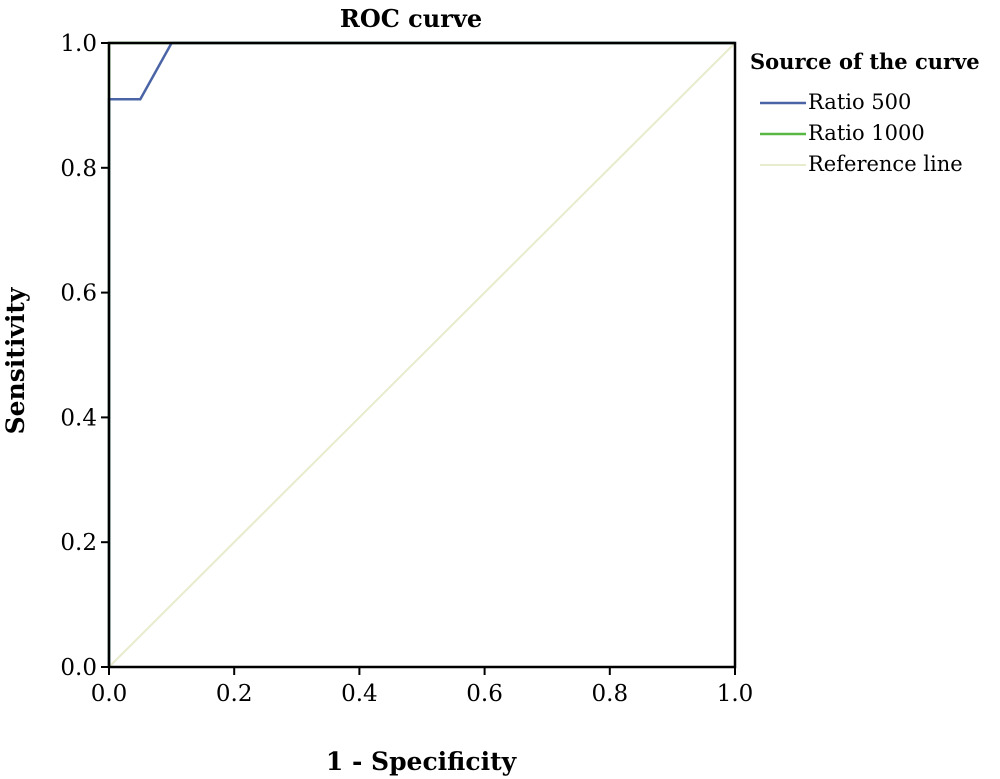 This screenshot has height=779, width=1000. I want to click on x-tick-label: 0.2, so click(234, 694).